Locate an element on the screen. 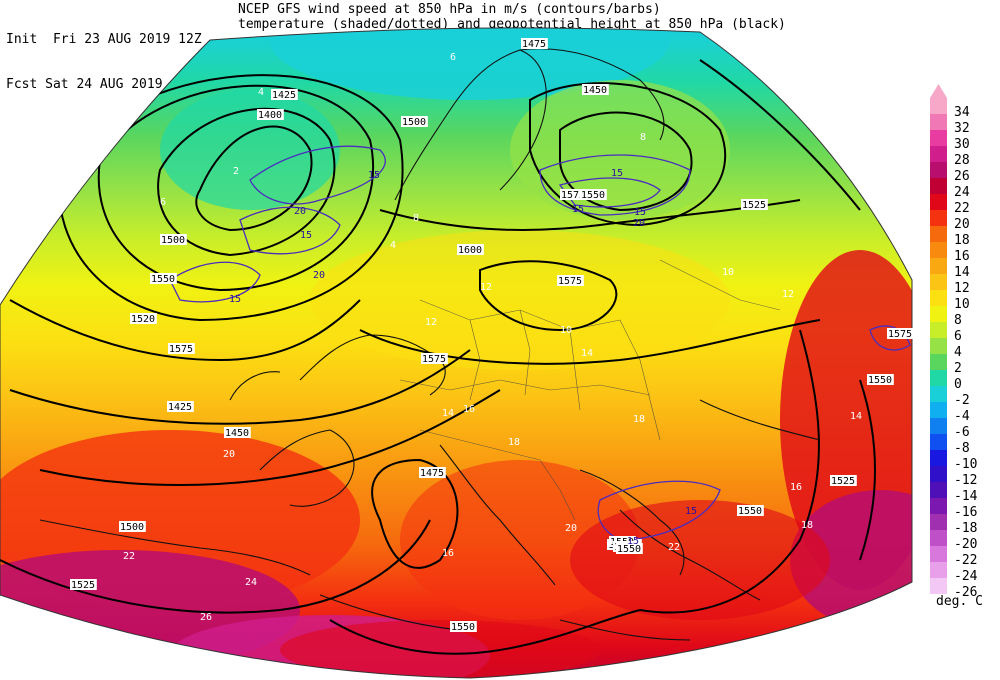  legend-label: 0 is located at coordinates (958, 384).